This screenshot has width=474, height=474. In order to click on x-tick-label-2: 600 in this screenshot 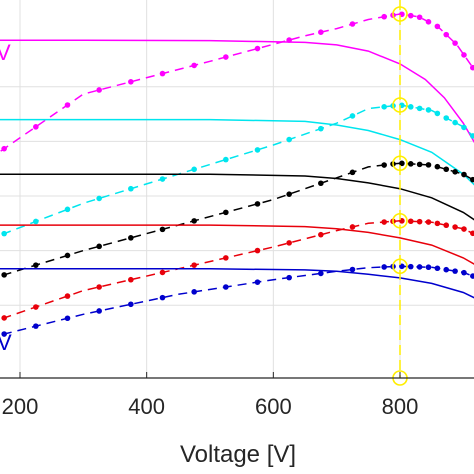, I will do `click(273, 406)`.